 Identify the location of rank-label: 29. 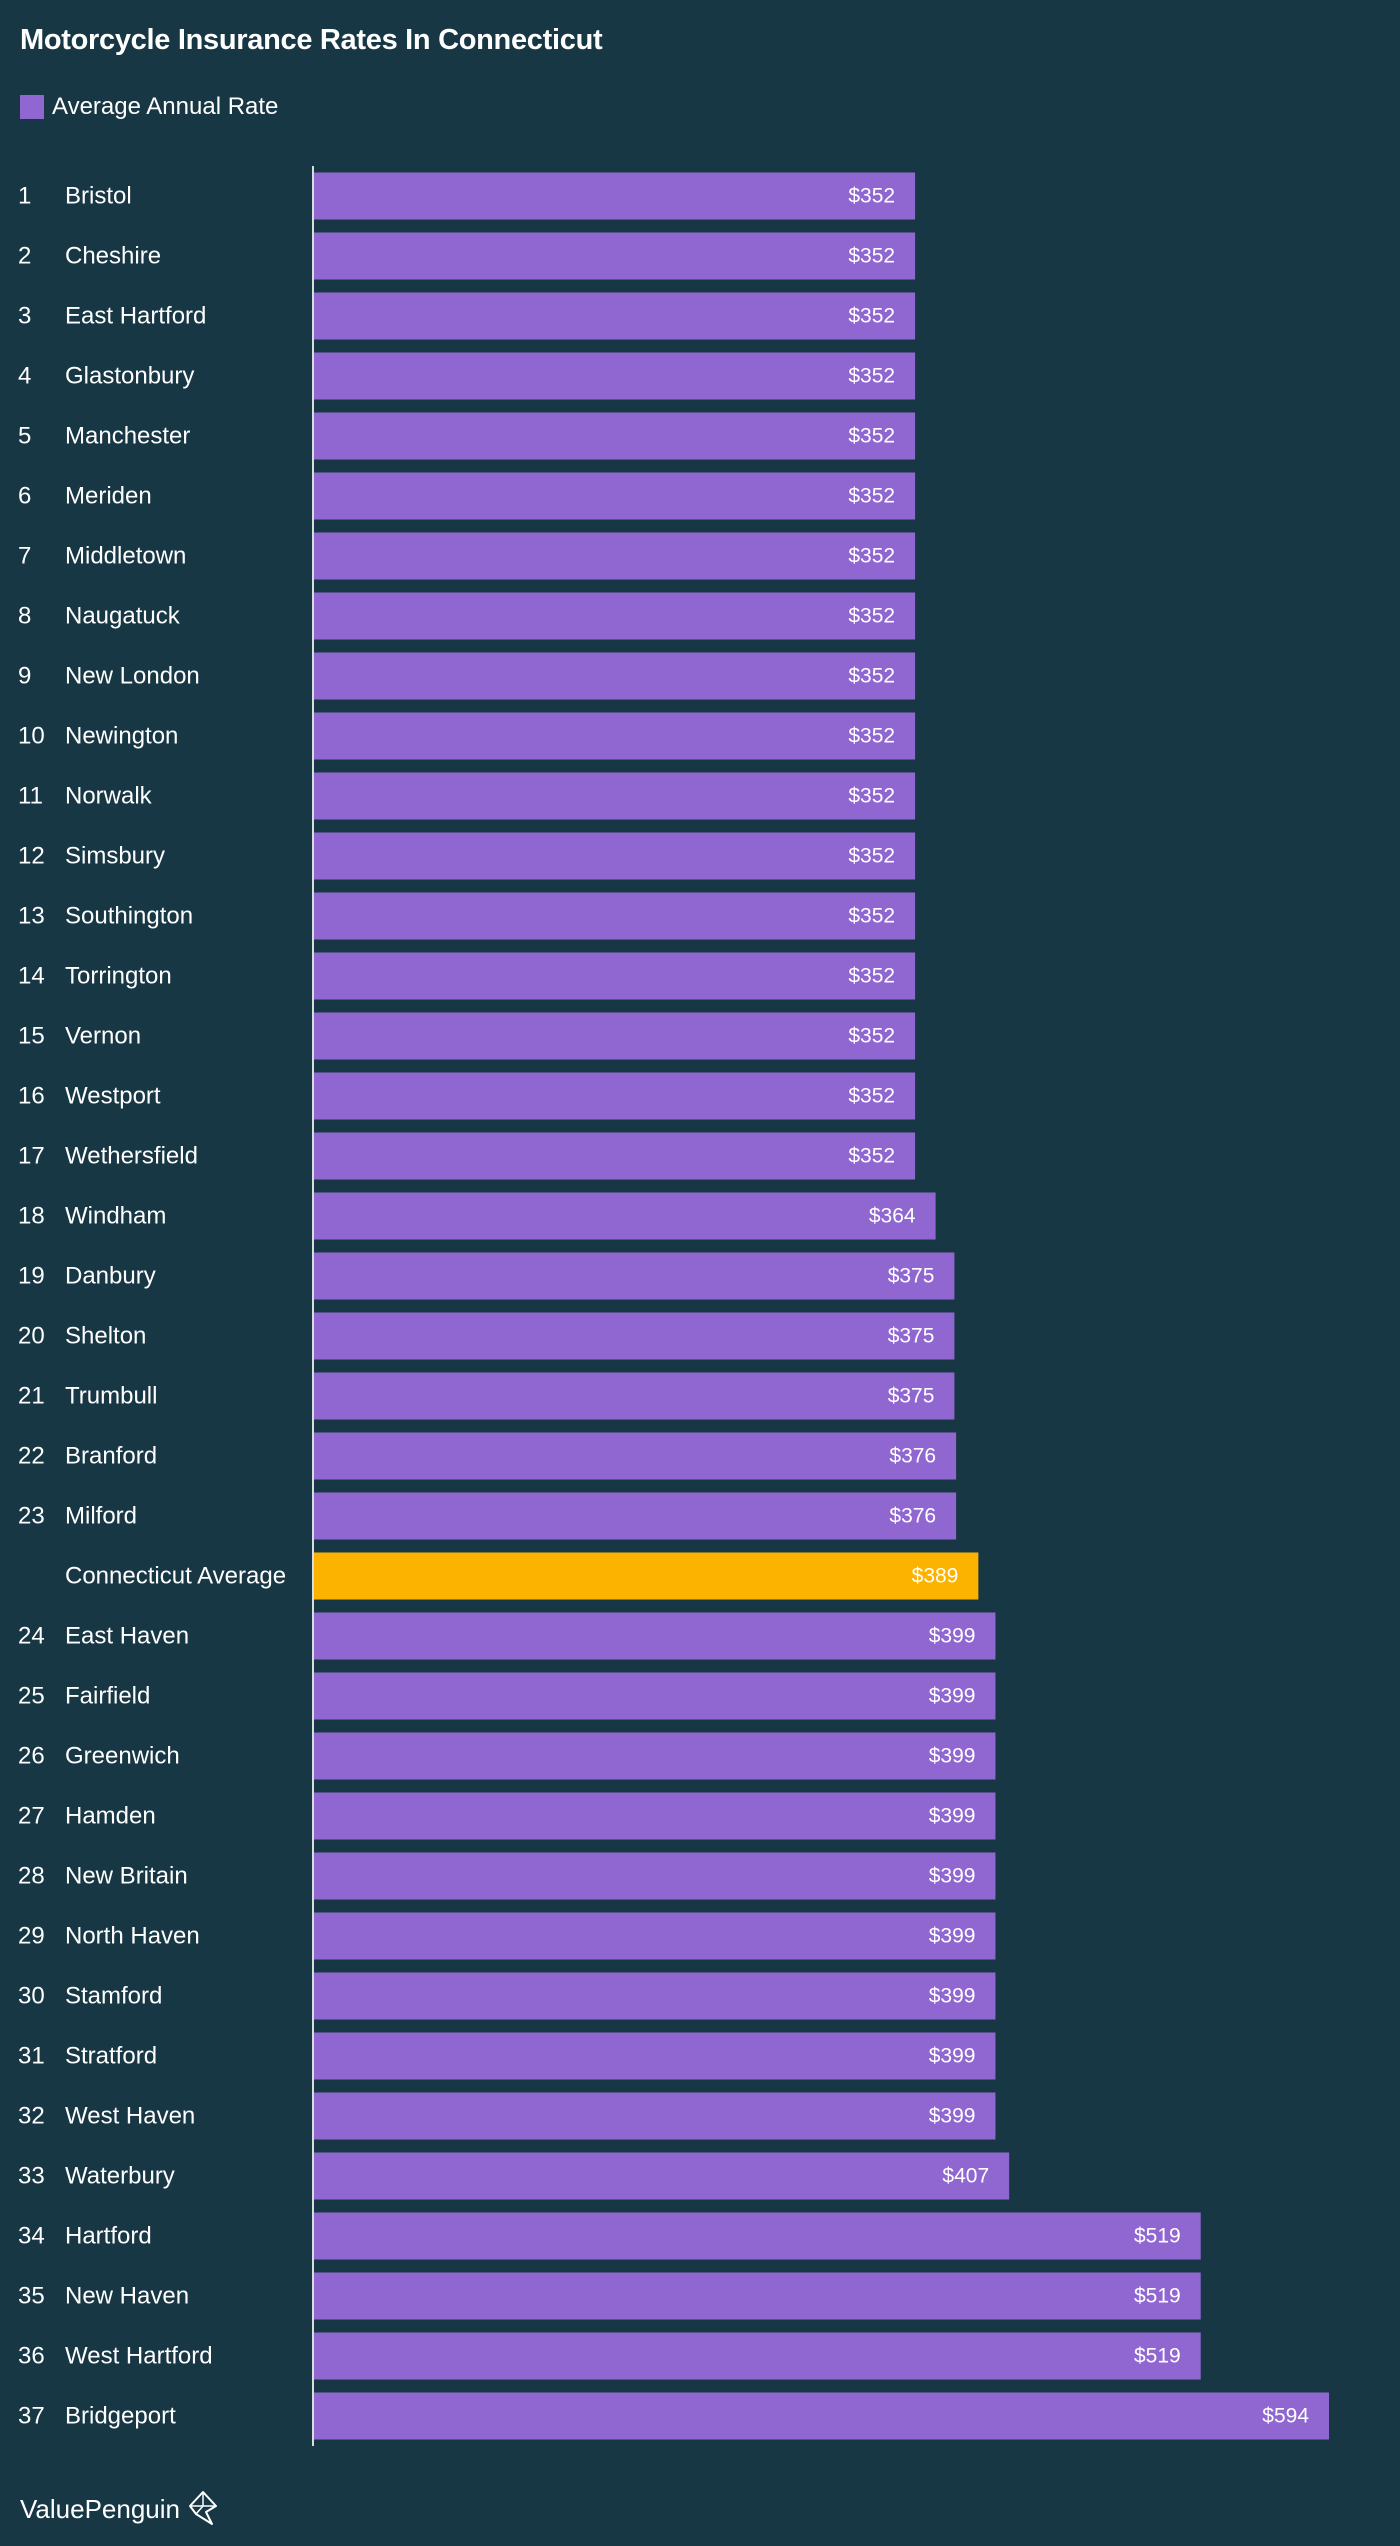
(31, 1936).